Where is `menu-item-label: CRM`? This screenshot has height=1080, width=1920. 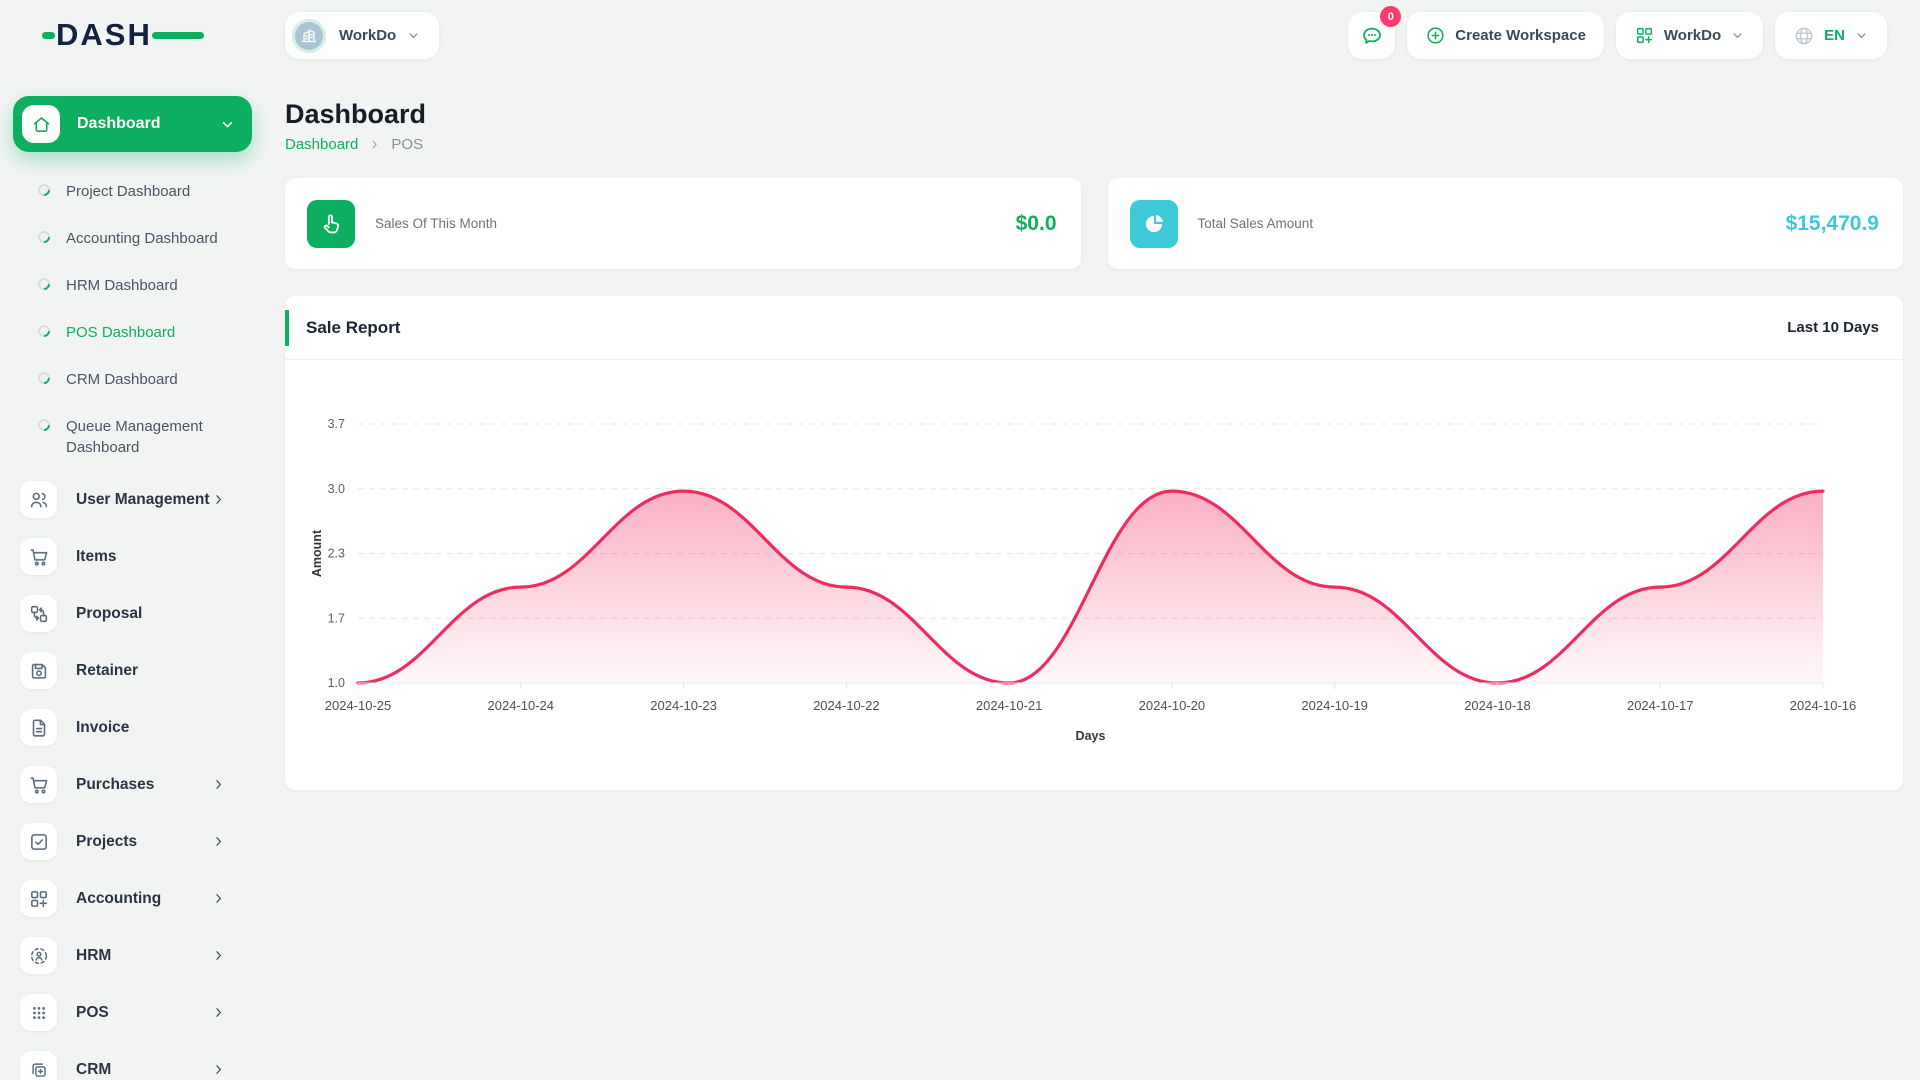 menu-item-label: CRM is located at coordinates (94, 1069).